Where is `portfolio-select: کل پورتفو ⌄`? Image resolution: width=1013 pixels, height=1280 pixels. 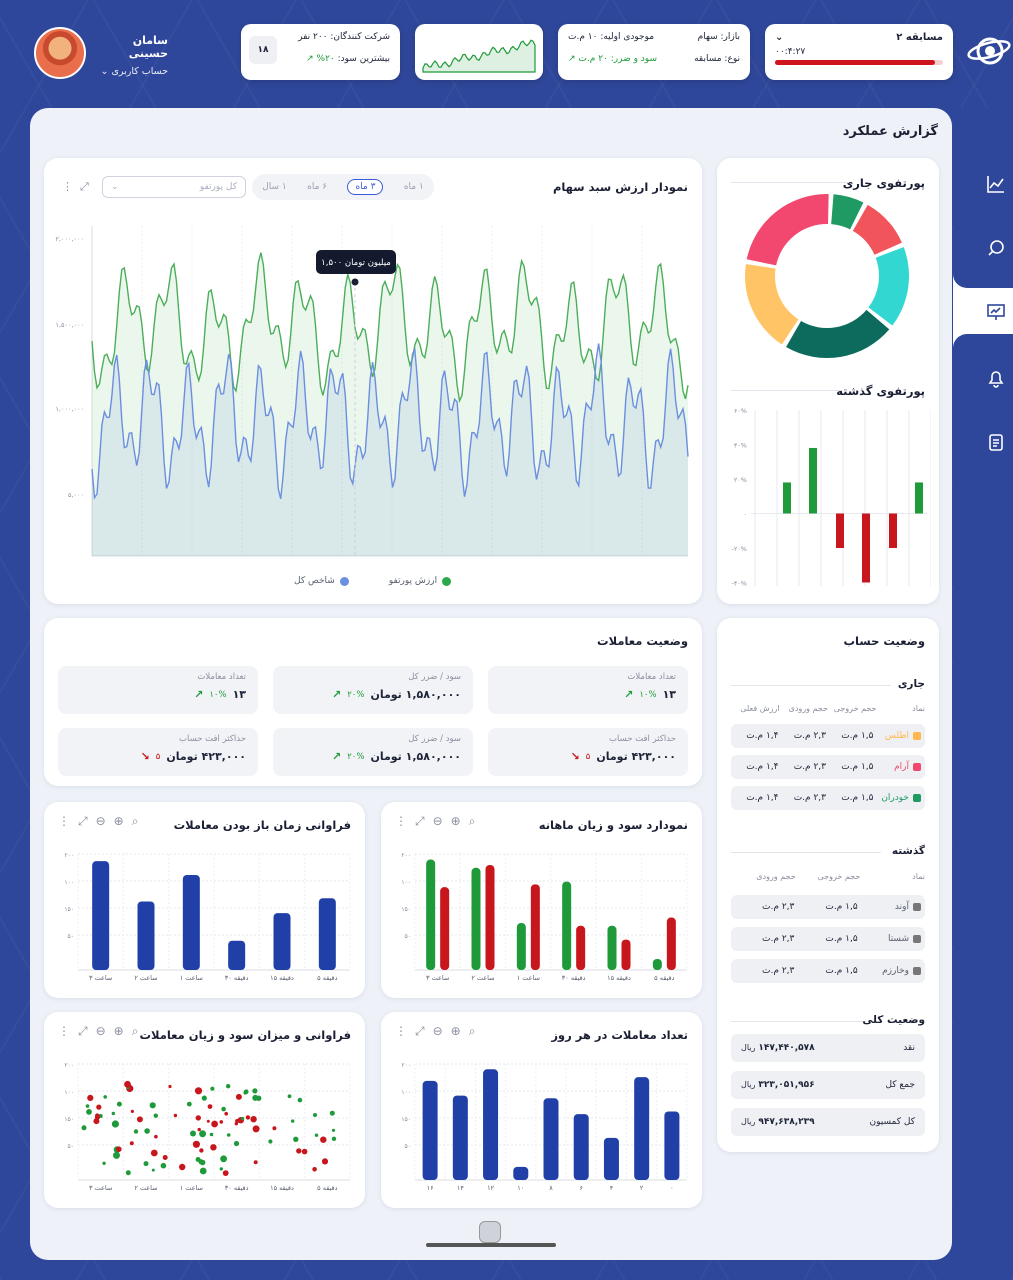 portfolio-select: کل پورتفو ⌄ is located at coordinates (174, 187).